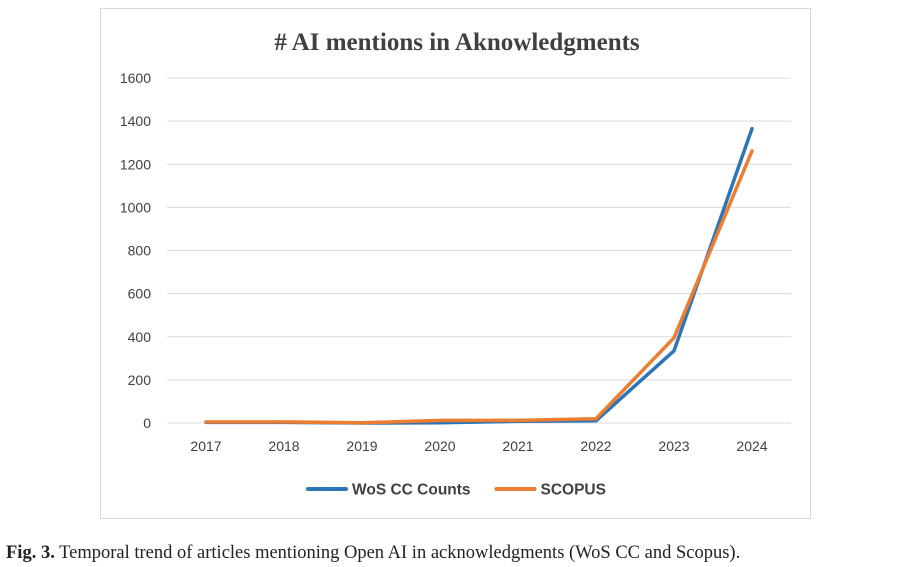 This screenshot has width=911, height=567. Describe the element at coordinates (478, 446) in the screenshot. I see `x-axis-ticks: 2017 2018 2019 2020 2021 2022 2023 2024` at that location.